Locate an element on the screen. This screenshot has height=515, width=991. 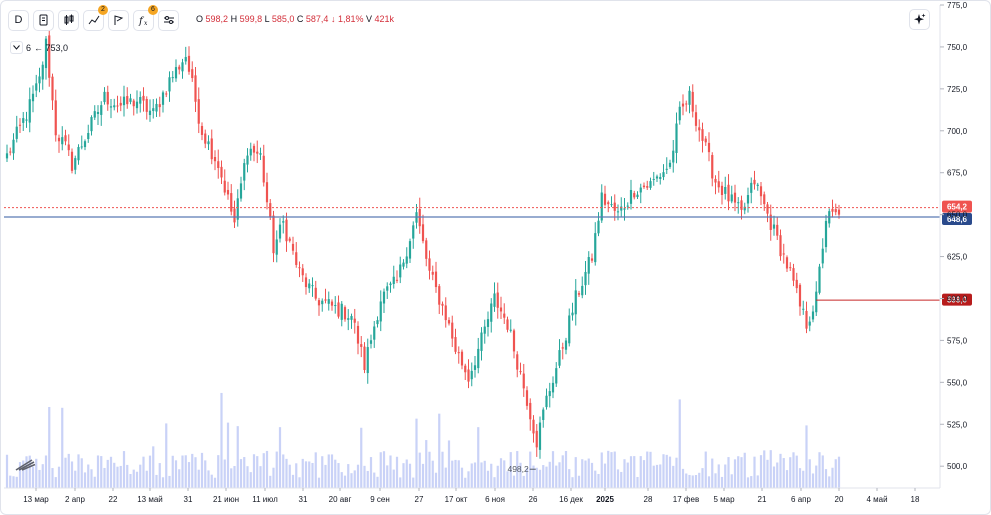
indicators-button: 2 is located at coordinates (95, 17).